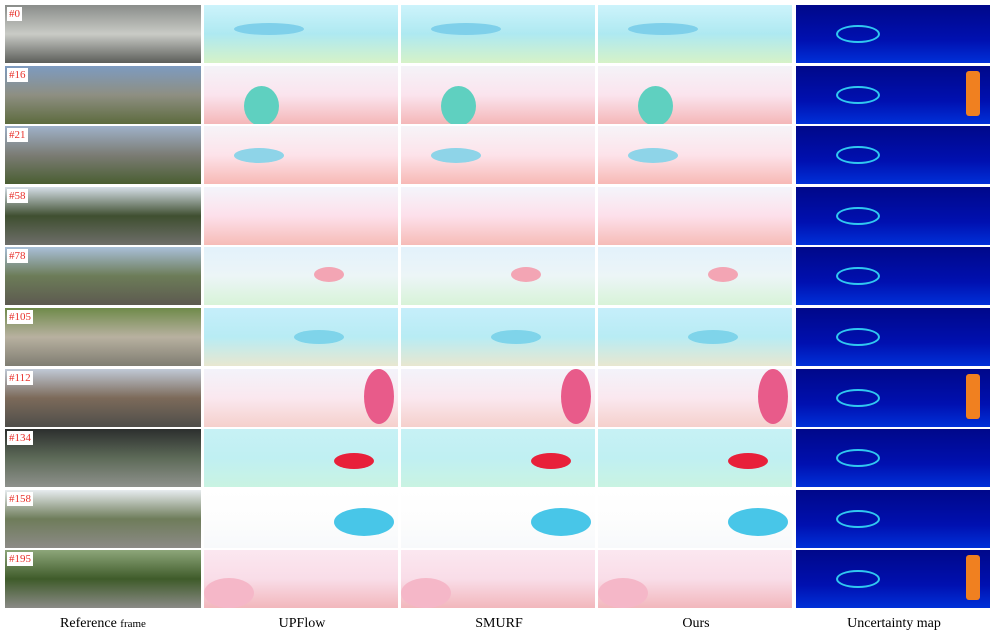  Describe the element at coordinates (499, 623) in the screenshot. I see `caption: SMURF` at that location.